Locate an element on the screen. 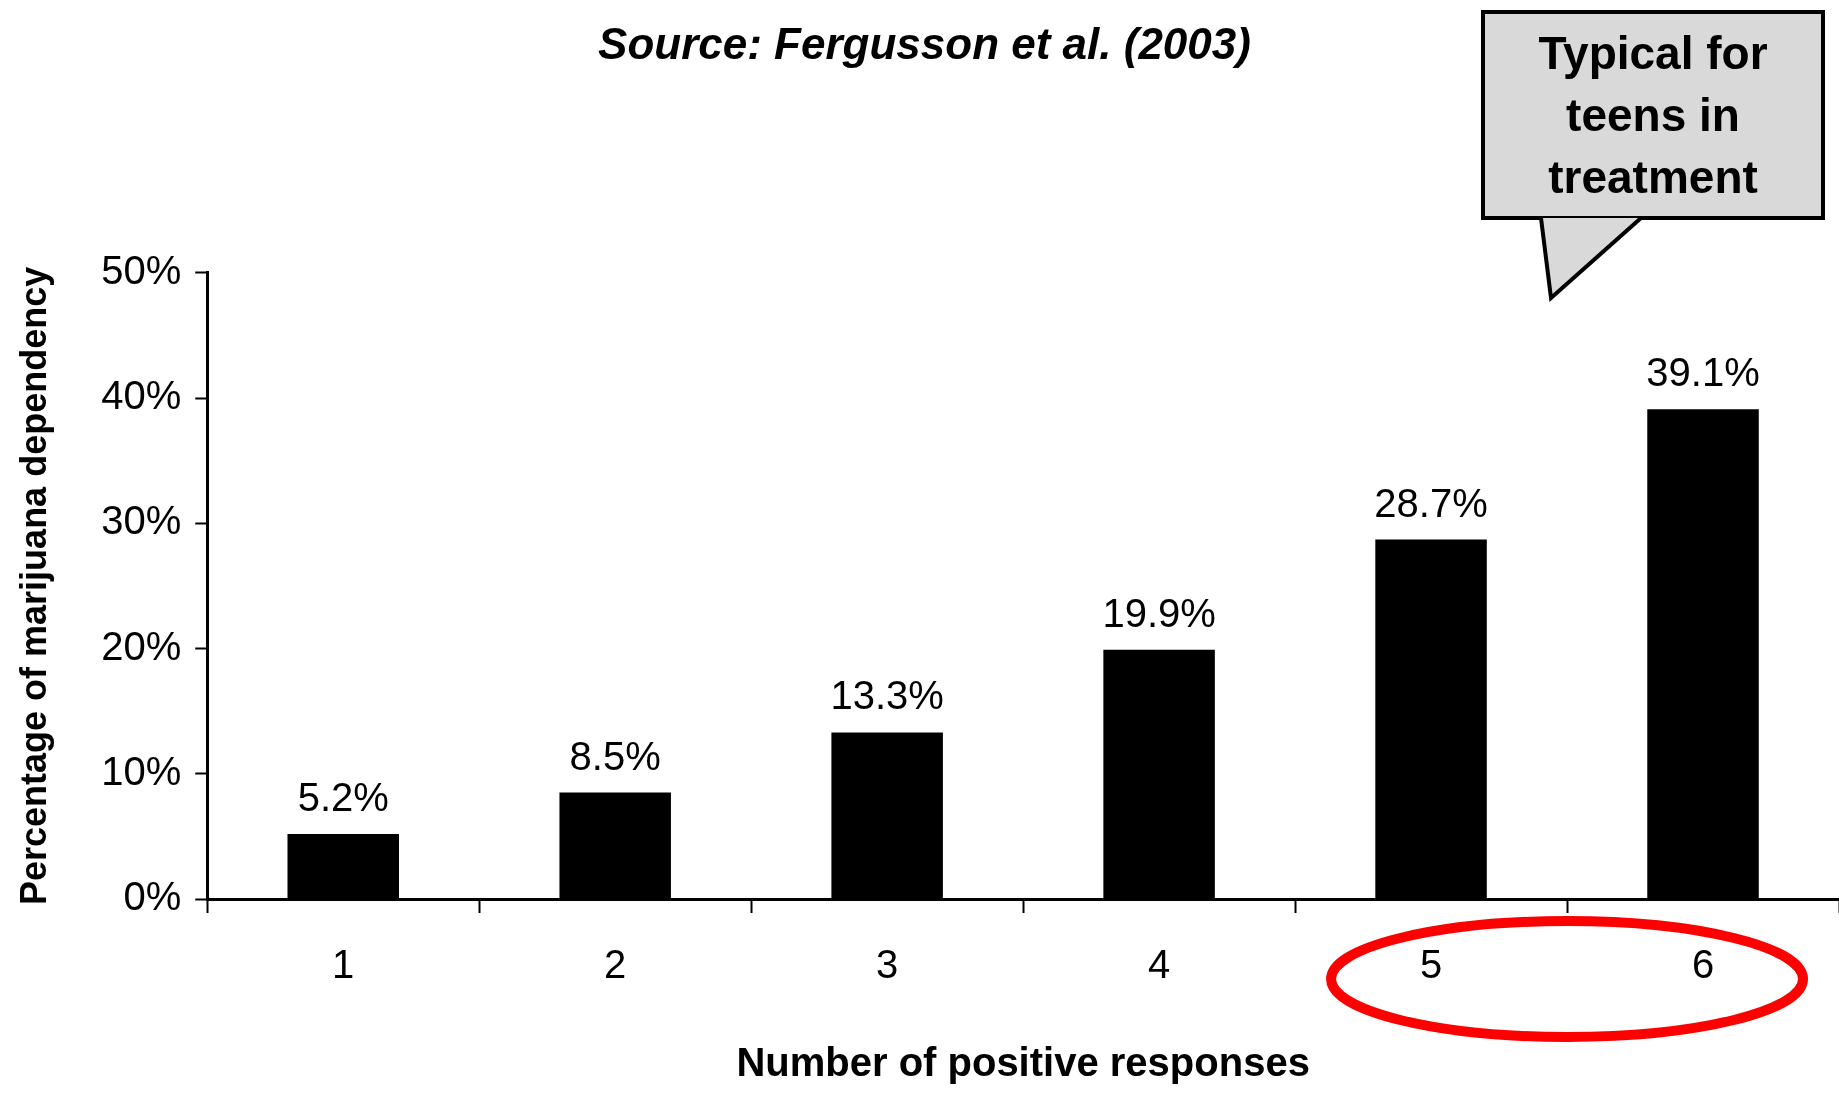  data-label: 28.7% is located at coordinates (1431, 502).